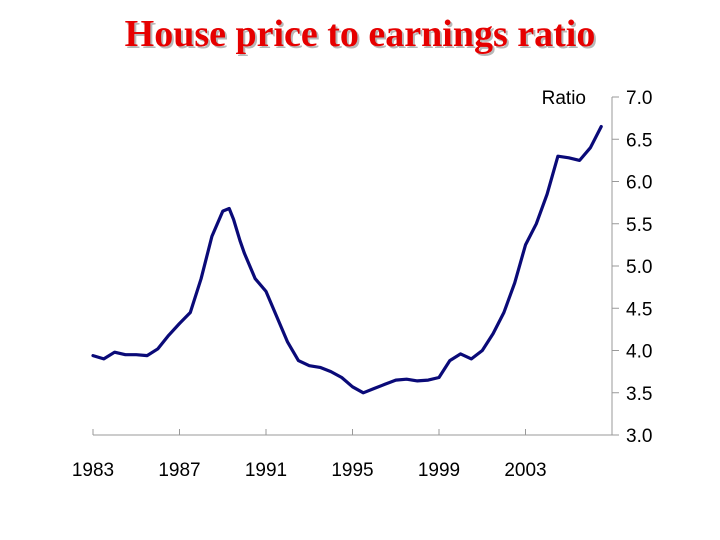 The width and height of the screenshot is (720, 540). Describe the element at coordinates (360, 34) in the screenshot. I see `chart-title: House price to earnings ratio` at that location.